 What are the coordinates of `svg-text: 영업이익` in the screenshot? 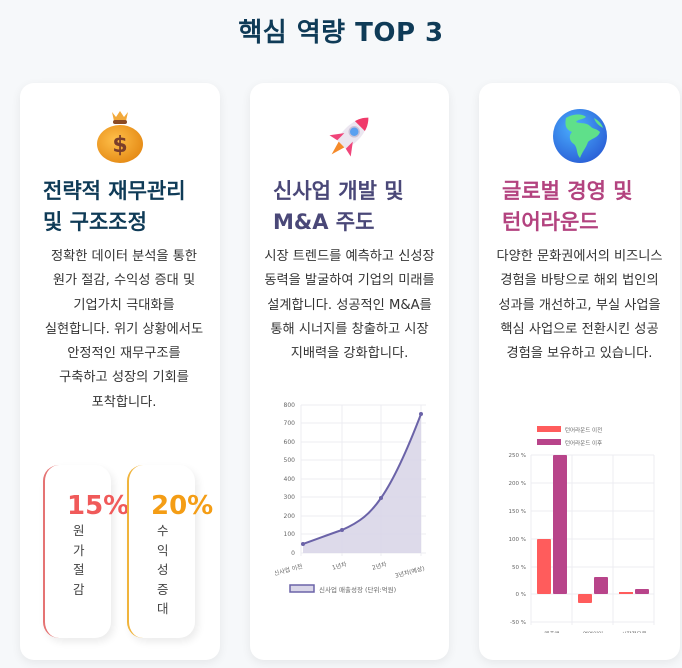 It's located at (593, 631).